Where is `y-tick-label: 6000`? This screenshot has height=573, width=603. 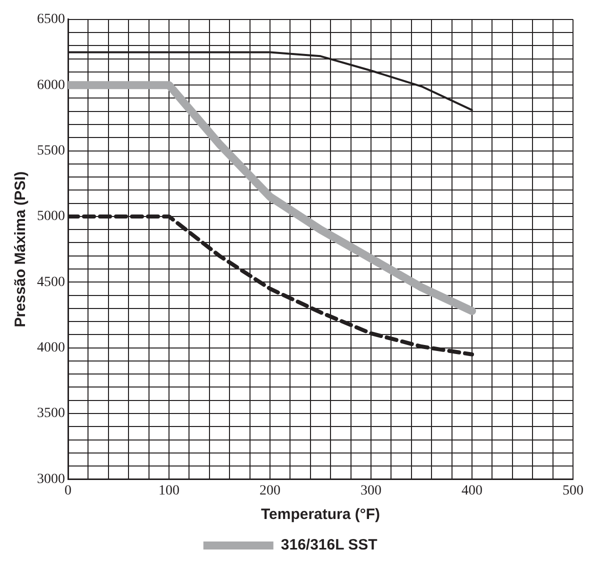 y-tick-label: 6000 is located at coordinates (51, 85).